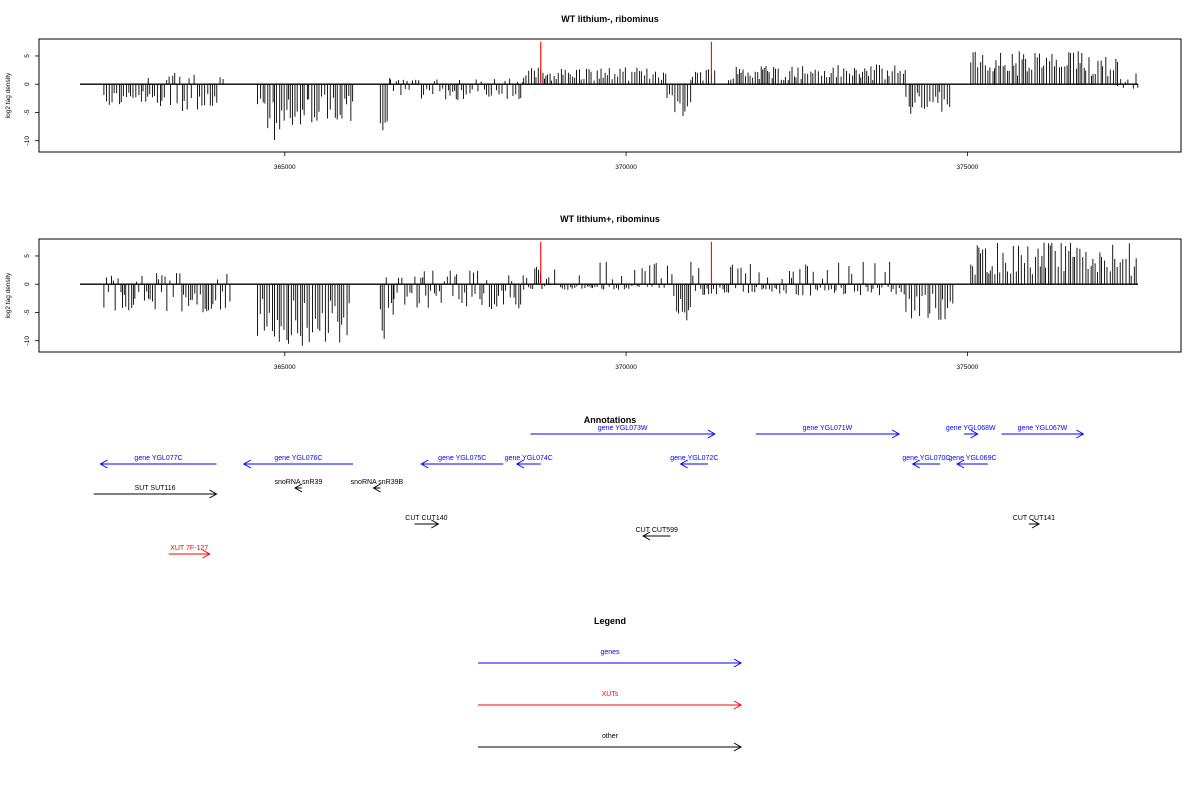 The image size is (1200, 800). I want to click on legend-item: genes, so click(610, 658).